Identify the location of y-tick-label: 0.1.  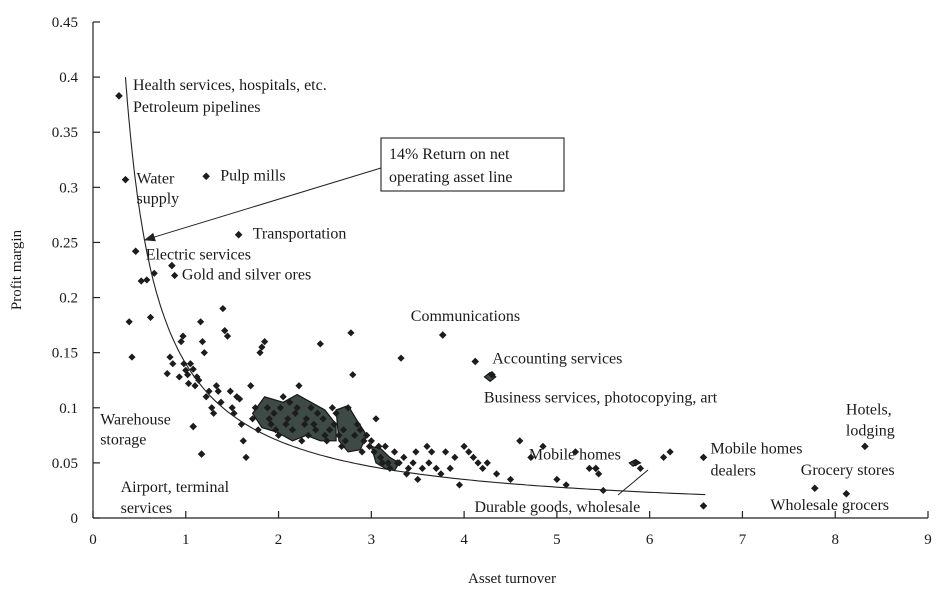
(68, 409).